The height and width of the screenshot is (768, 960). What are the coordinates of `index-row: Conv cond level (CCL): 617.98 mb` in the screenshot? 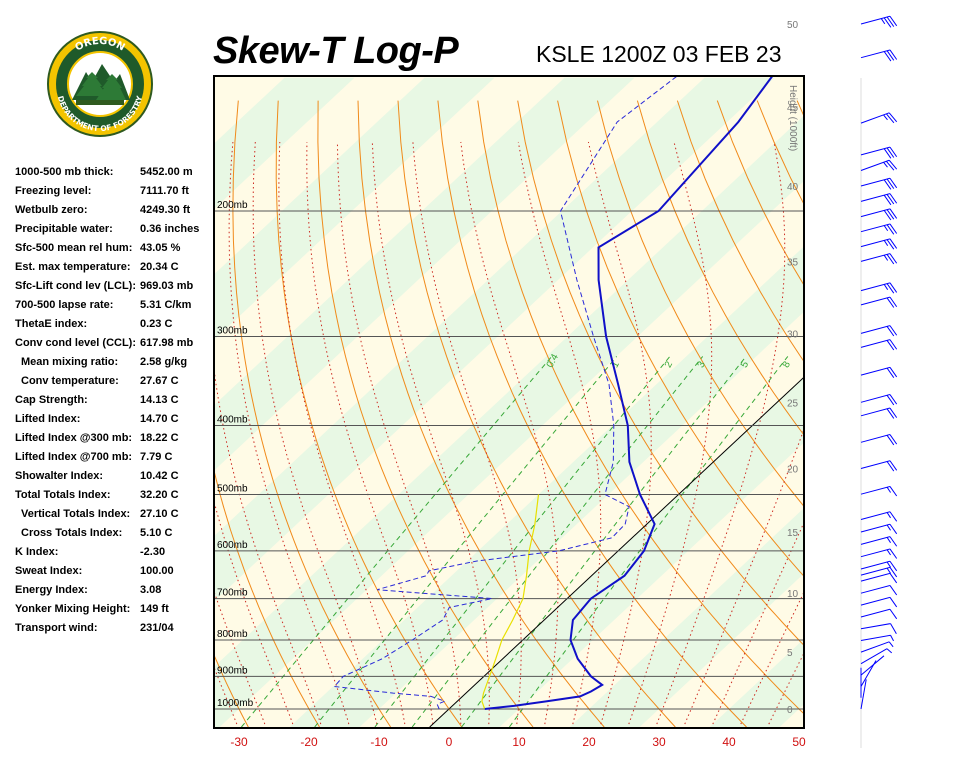 It's located at (117, 346).